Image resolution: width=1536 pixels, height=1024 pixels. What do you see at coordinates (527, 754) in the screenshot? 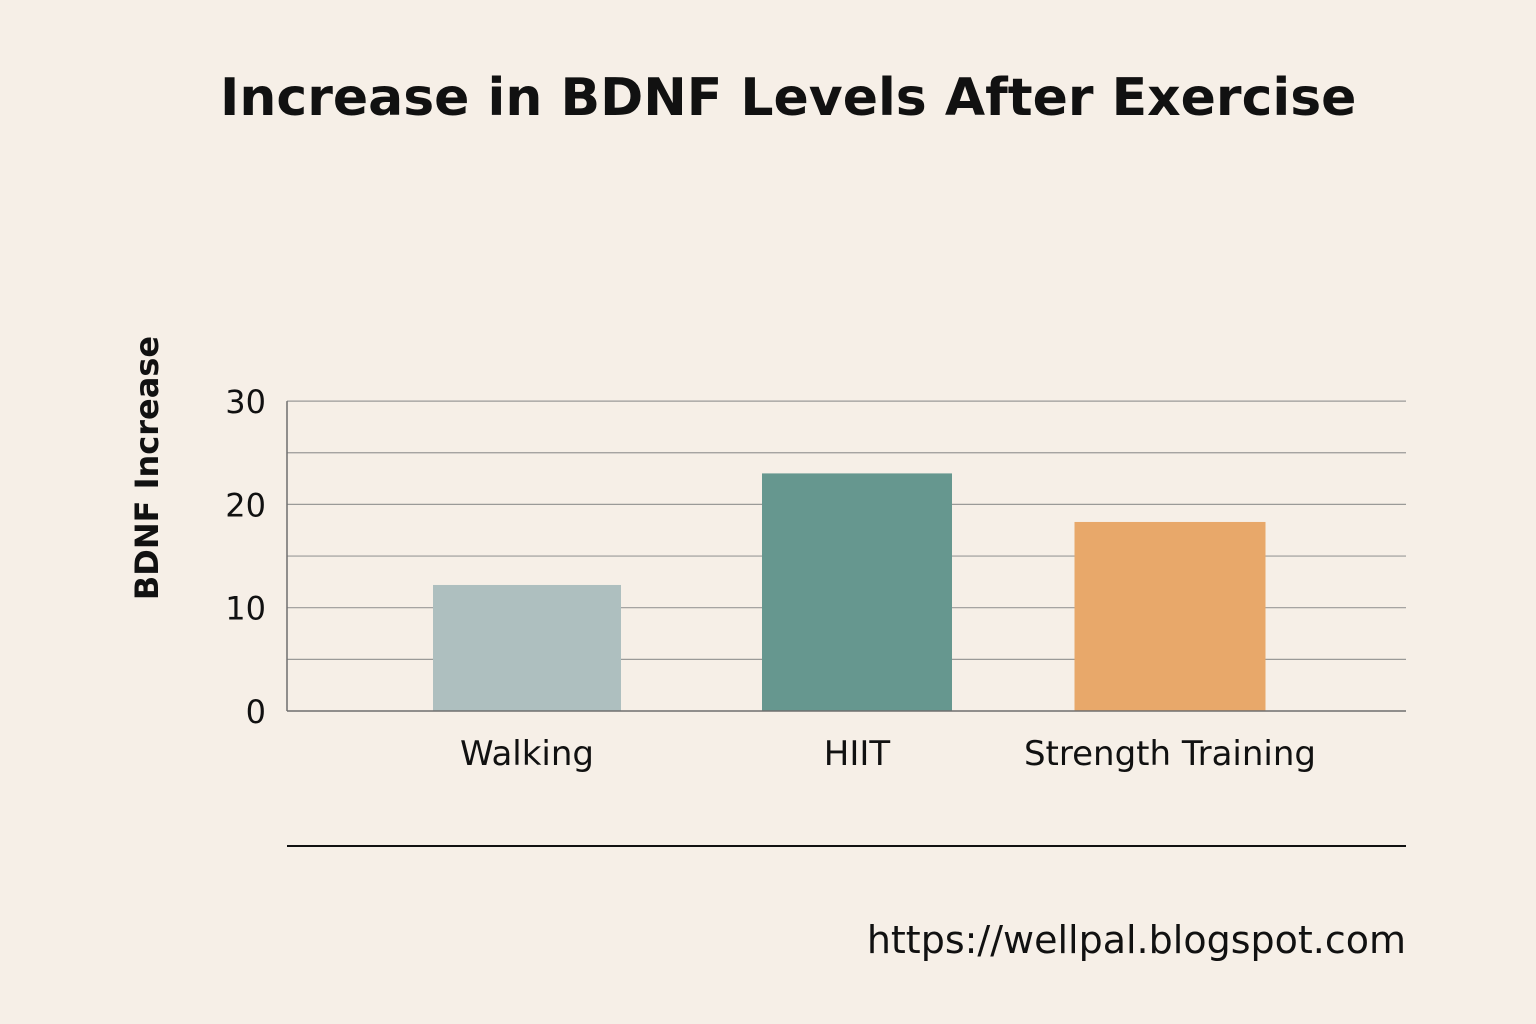
I see `x-tick-label: Walking` at bounding box center [527, 754].